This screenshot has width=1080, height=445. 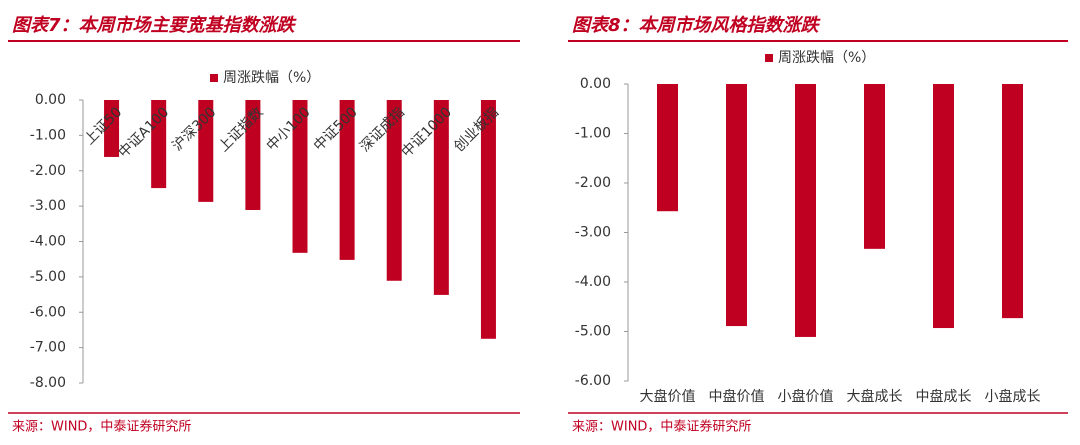 I want to click on x-tick-label: 大盘价值, so click(x=668, y=396).